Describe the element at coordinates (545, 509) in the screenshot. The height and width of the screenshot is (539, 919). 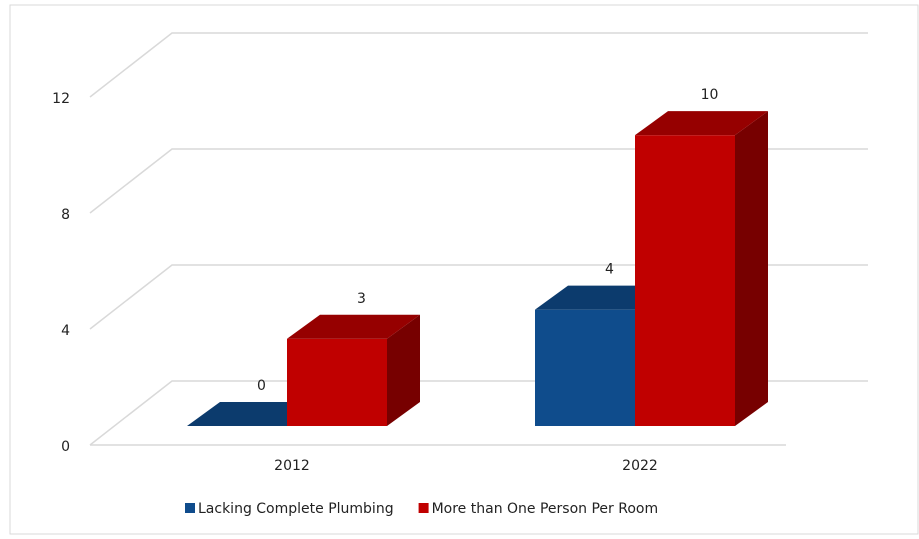
I see `legend-label: More than One Person Per Room` at that location.